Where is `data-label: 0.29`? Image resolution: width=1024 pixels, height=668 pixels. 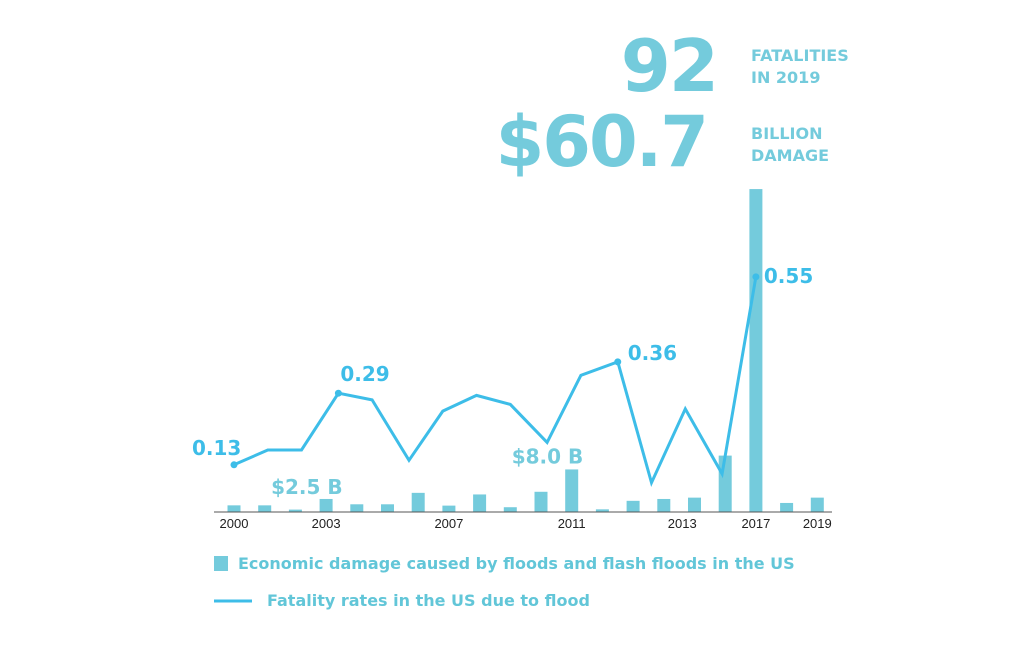 data-label: 0.29 is located at coordinates (364, 374).